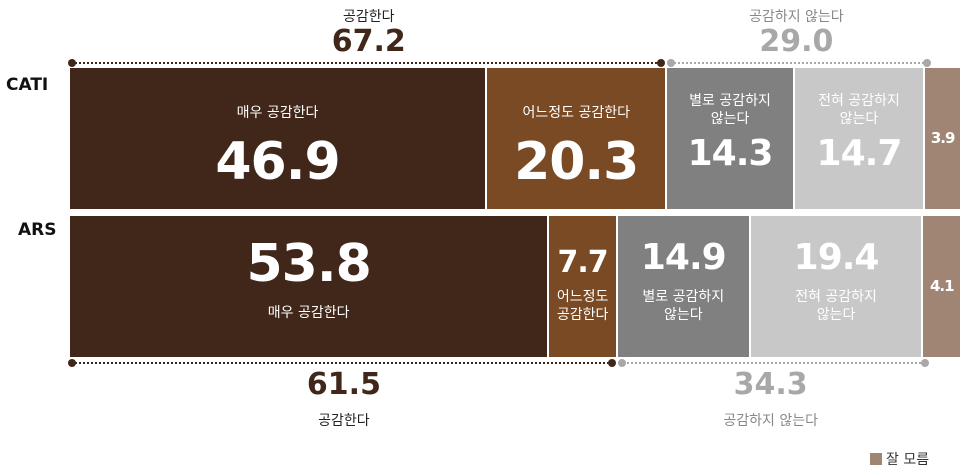 Image resolution: width=960 pixels, height=471 pixels. I want to click on data-label: 7.7, so click(583, 262).